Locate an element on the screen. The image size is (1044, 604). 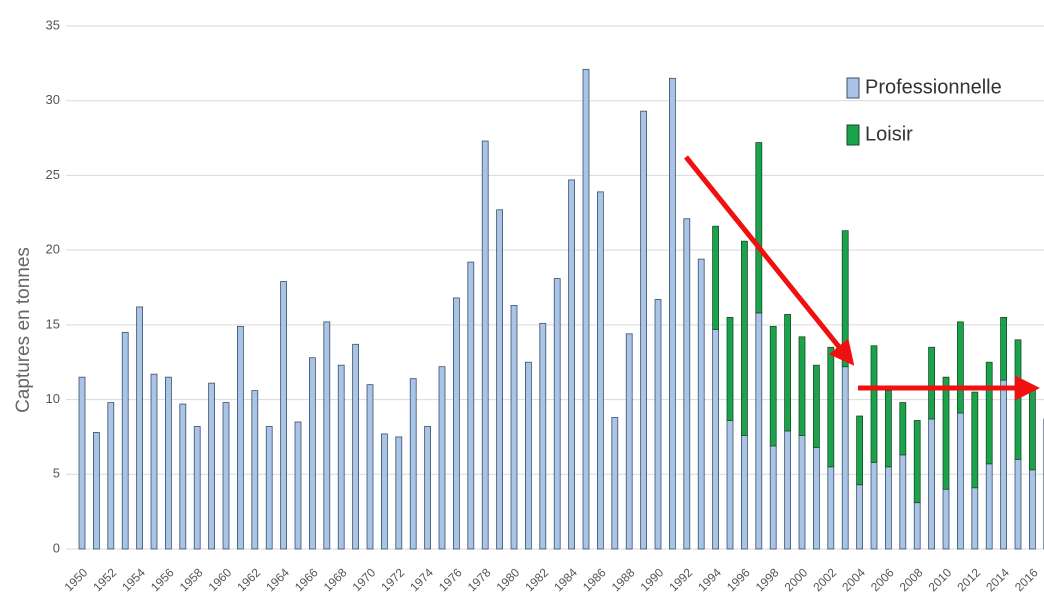
x-tick-label: 1988 is located at coordinates (623, 579).